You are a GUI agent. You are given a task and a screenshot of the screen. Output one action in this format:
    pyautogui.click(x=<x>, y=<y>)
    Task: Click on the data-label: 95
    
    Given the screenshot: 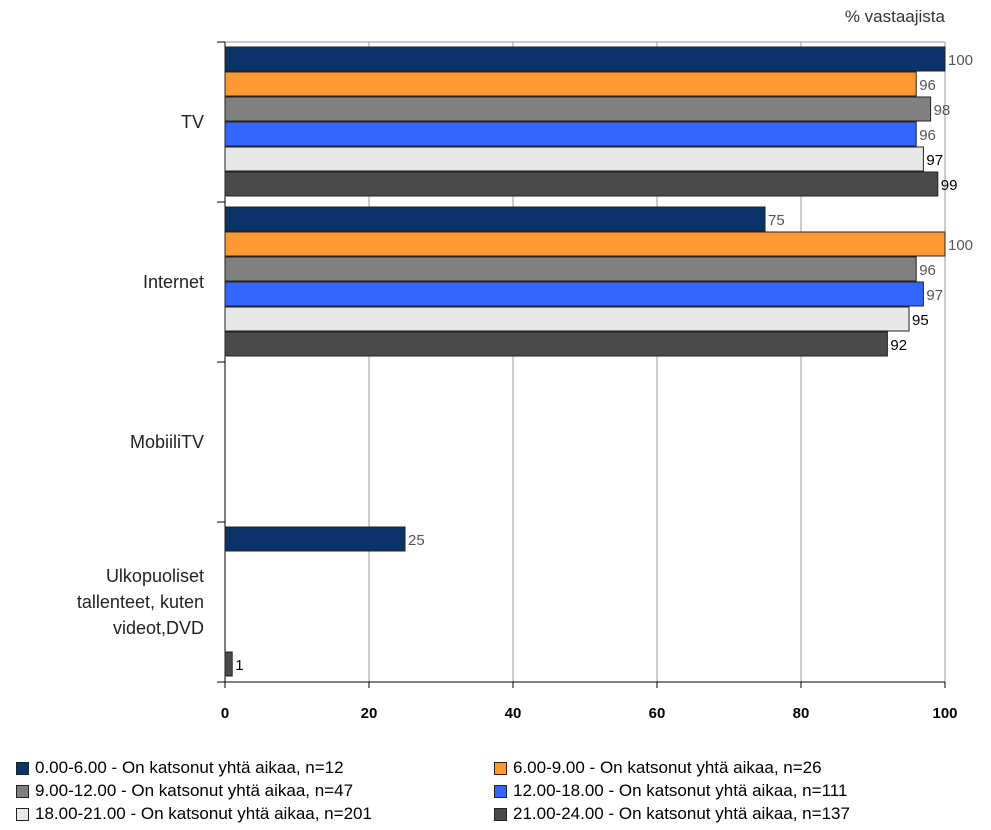 What is the action you would take?
    pyautogui.click(x=920, y=320)
    